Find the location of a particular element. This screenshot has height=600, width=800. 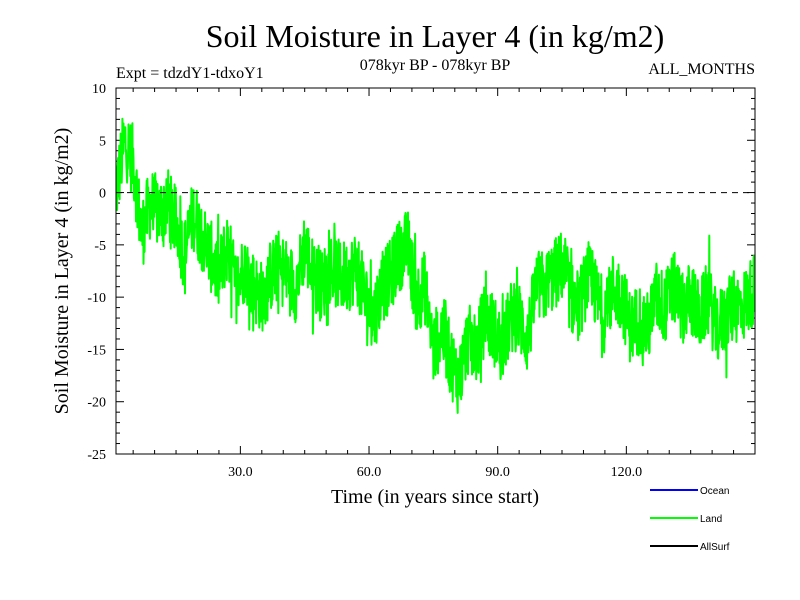

subtitle-period: 078kyr BP - 078kyr BP is located at coordinates (435, 65).